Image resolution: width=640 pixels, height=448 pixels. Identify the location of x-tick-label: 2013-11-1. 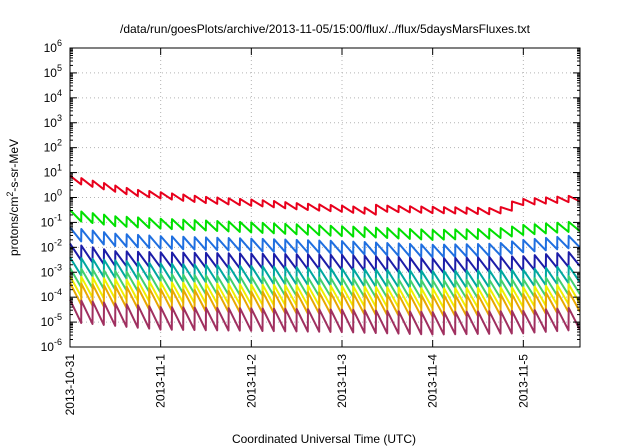
(161, 381).